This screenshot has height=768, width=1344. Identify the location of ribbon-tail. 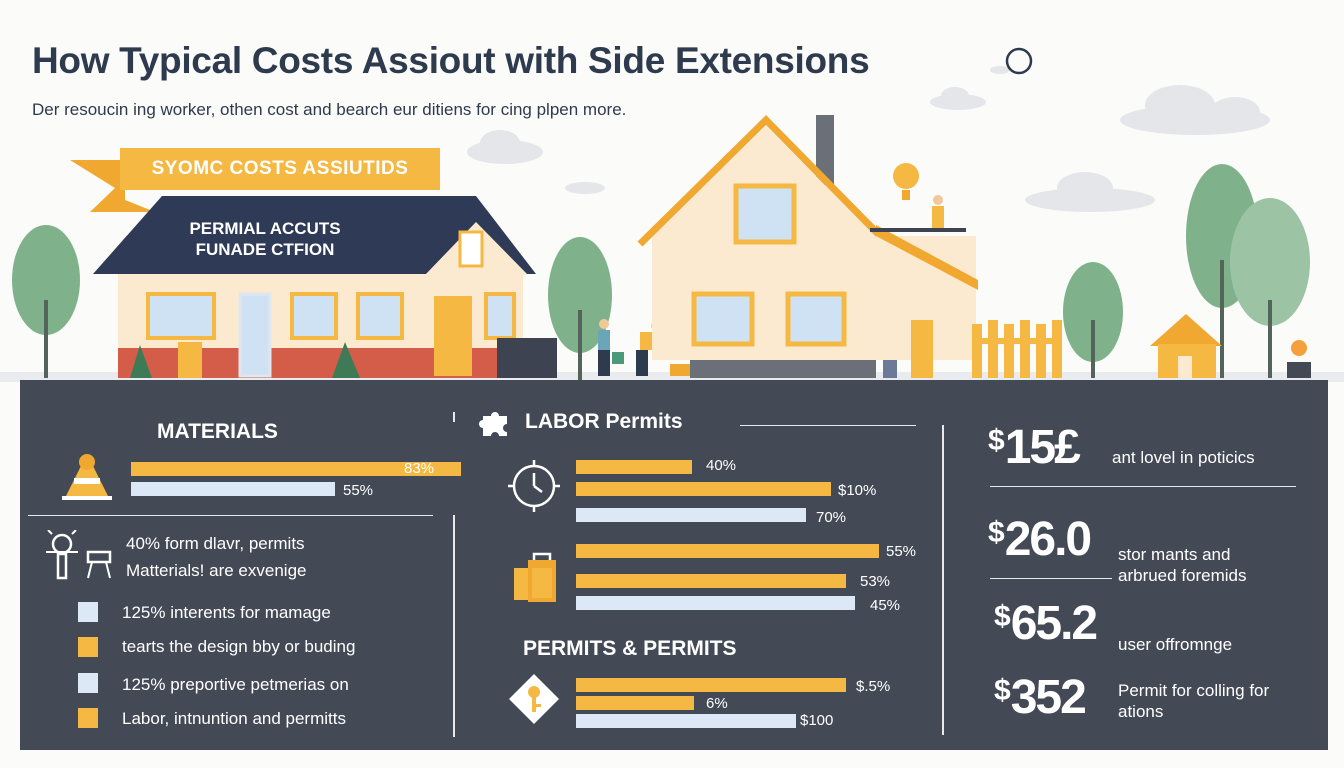
(112, 186).